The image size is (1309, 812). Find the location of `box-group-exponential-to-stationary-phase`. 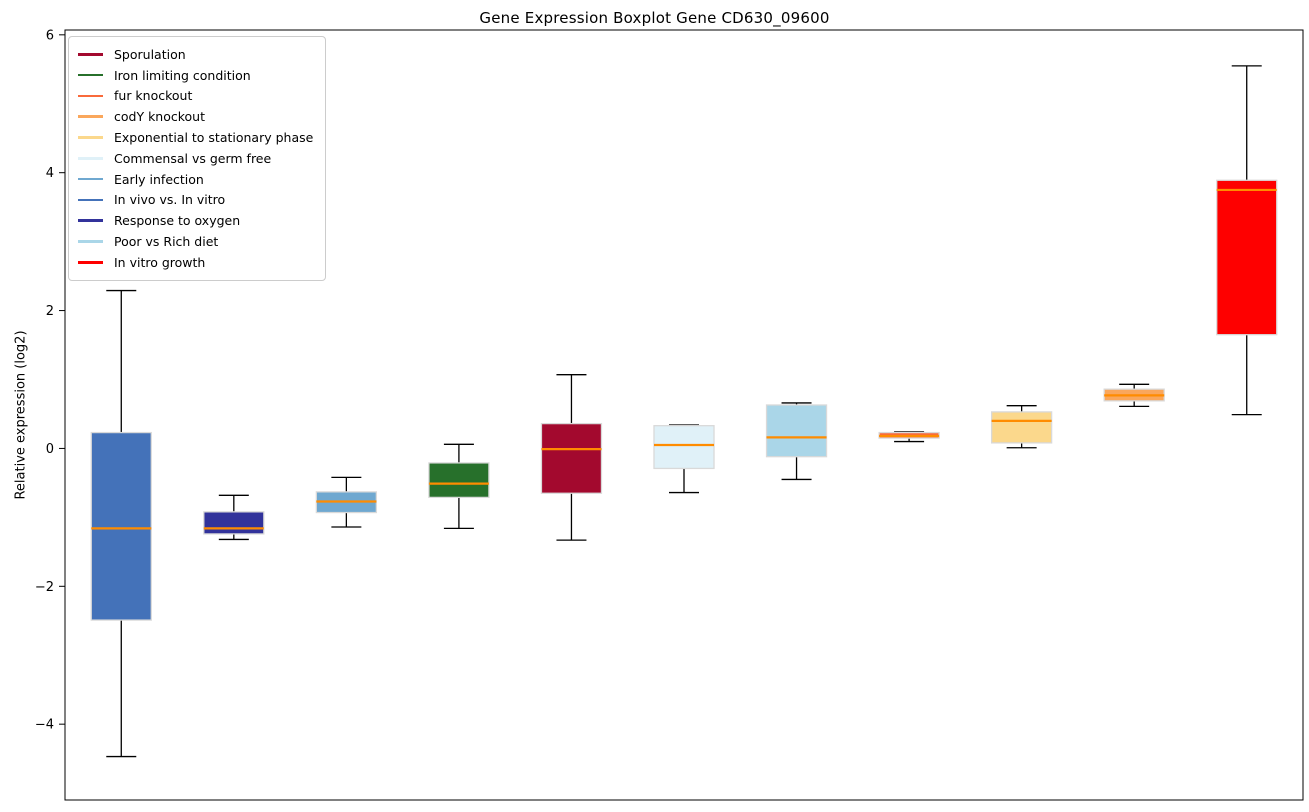

box-group-exponential-to-stationary-phase is located at coordinates (1021, 427).